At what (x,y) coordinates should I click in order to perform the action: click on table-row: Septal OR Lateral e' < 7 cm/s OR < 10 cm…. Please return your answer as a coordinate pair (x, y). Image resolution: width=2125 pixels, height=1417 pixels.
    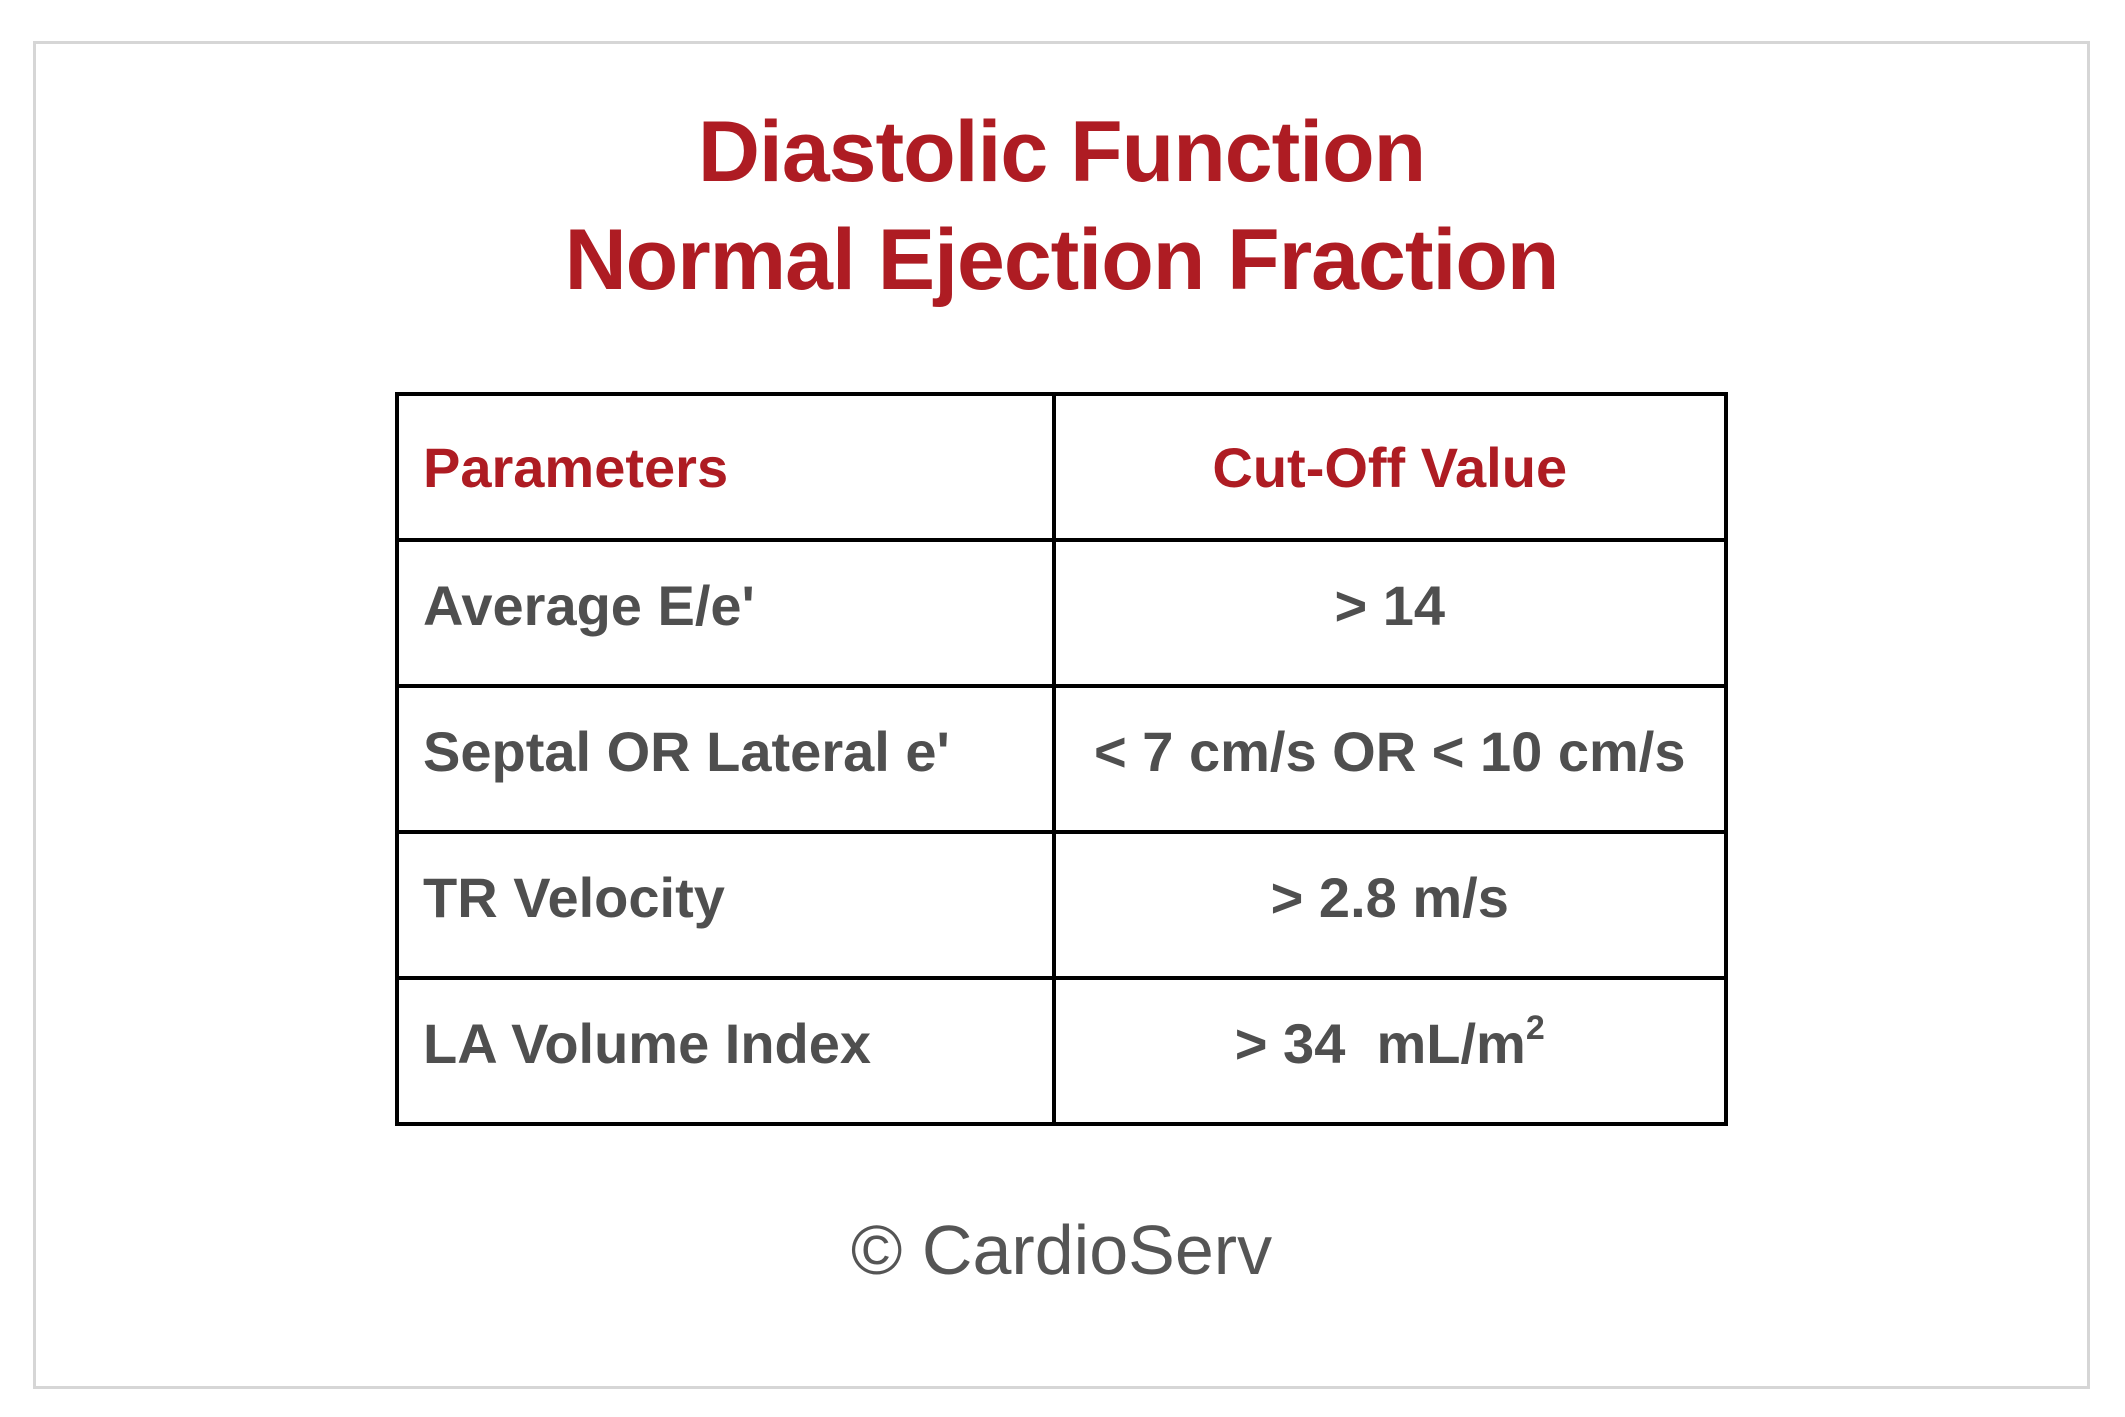
    Looking at the image, I should click on (1062, 759).